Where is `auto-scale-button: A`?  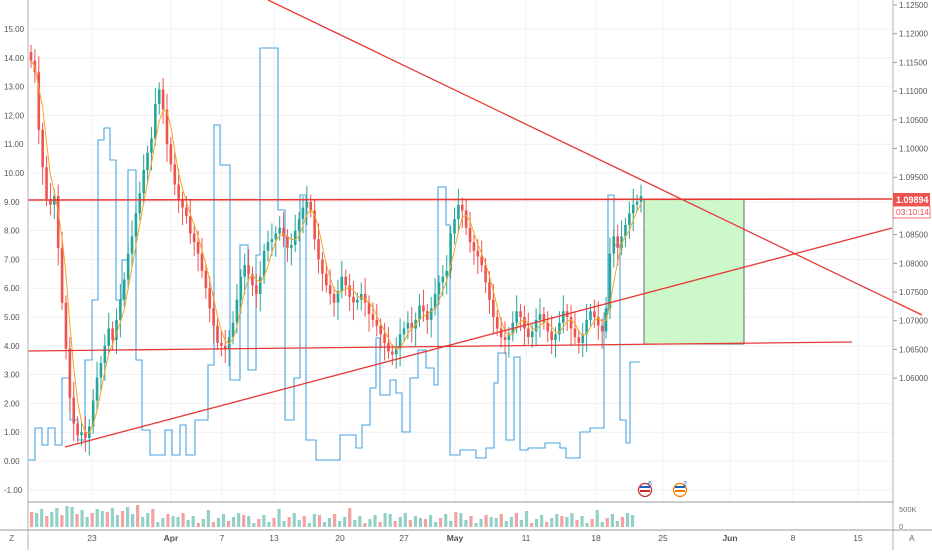
auto-scale-button: A is located at coordinates (912, 538).